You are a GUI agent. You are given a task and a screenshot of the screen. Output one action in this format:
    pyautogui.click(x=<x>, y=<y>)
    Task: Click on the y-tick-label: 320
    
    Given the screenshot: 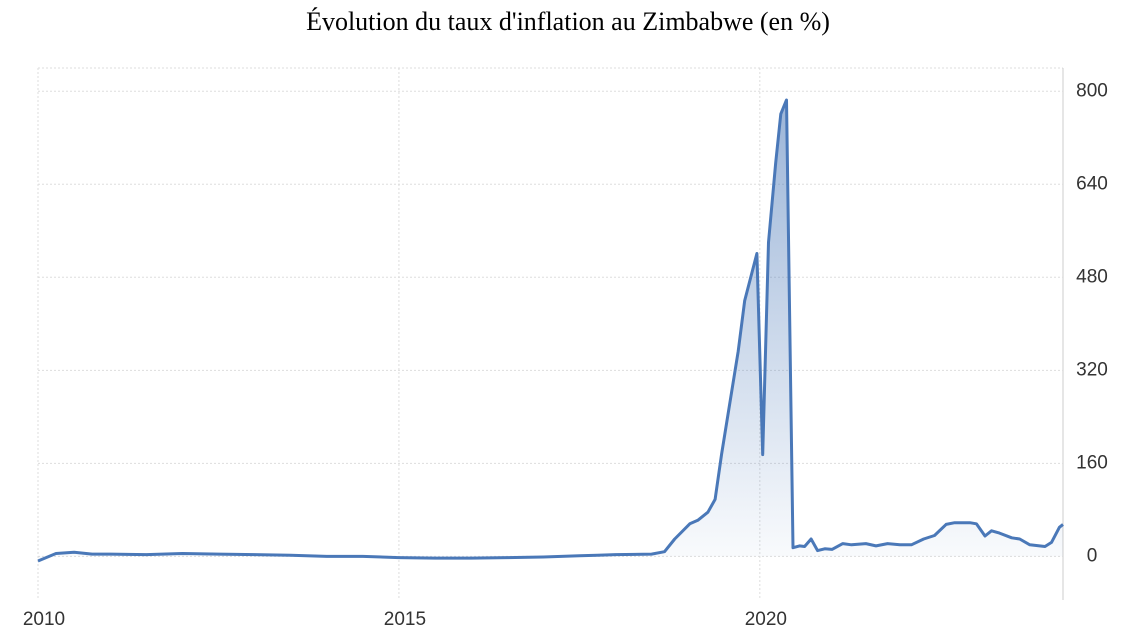 What is the action you would take?
    pyautogui.click(x=1092, y=369)
    